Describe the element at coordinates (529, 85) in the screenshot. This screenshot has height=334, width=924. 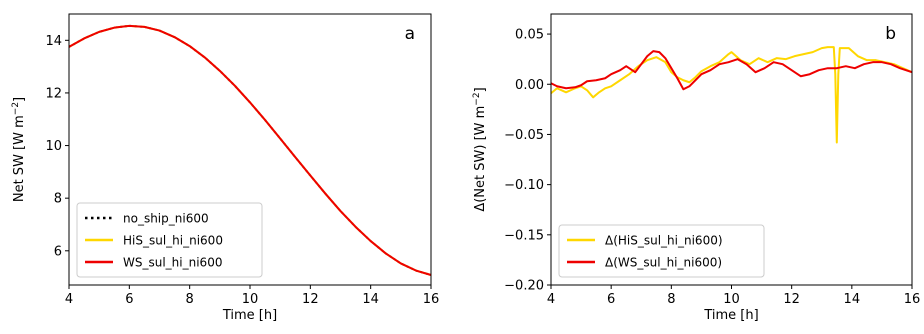
I see `y-tick-label: 0.00` at that location.